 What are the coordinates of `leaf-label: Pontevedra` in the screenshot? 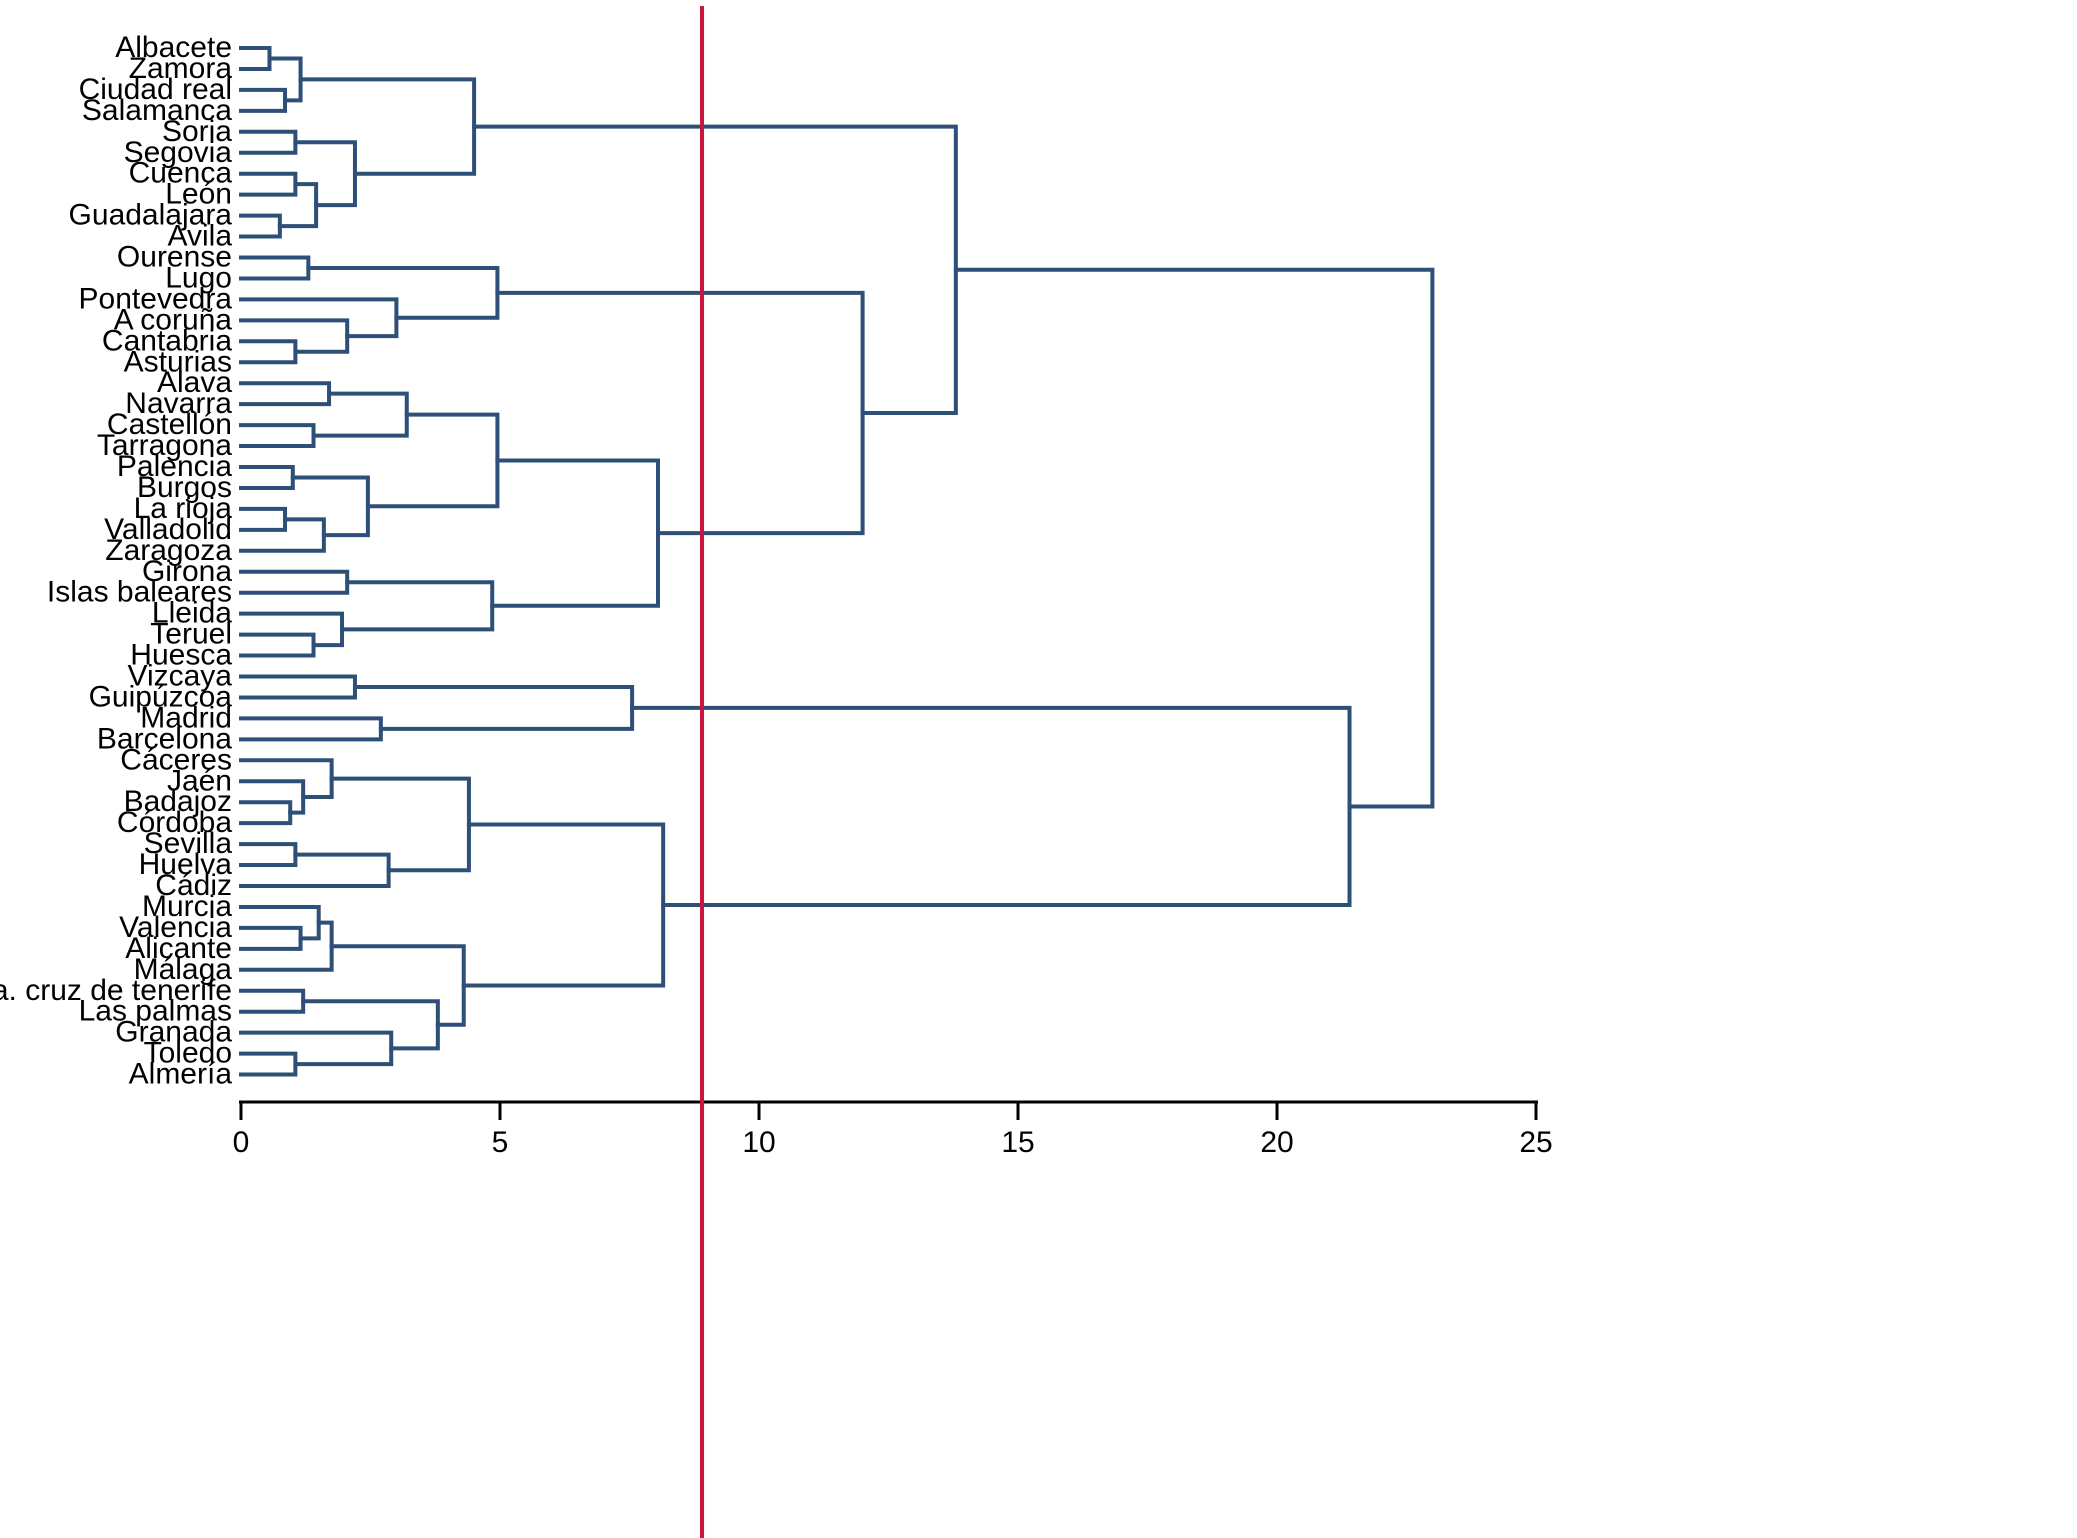 It's located at (156, 298).